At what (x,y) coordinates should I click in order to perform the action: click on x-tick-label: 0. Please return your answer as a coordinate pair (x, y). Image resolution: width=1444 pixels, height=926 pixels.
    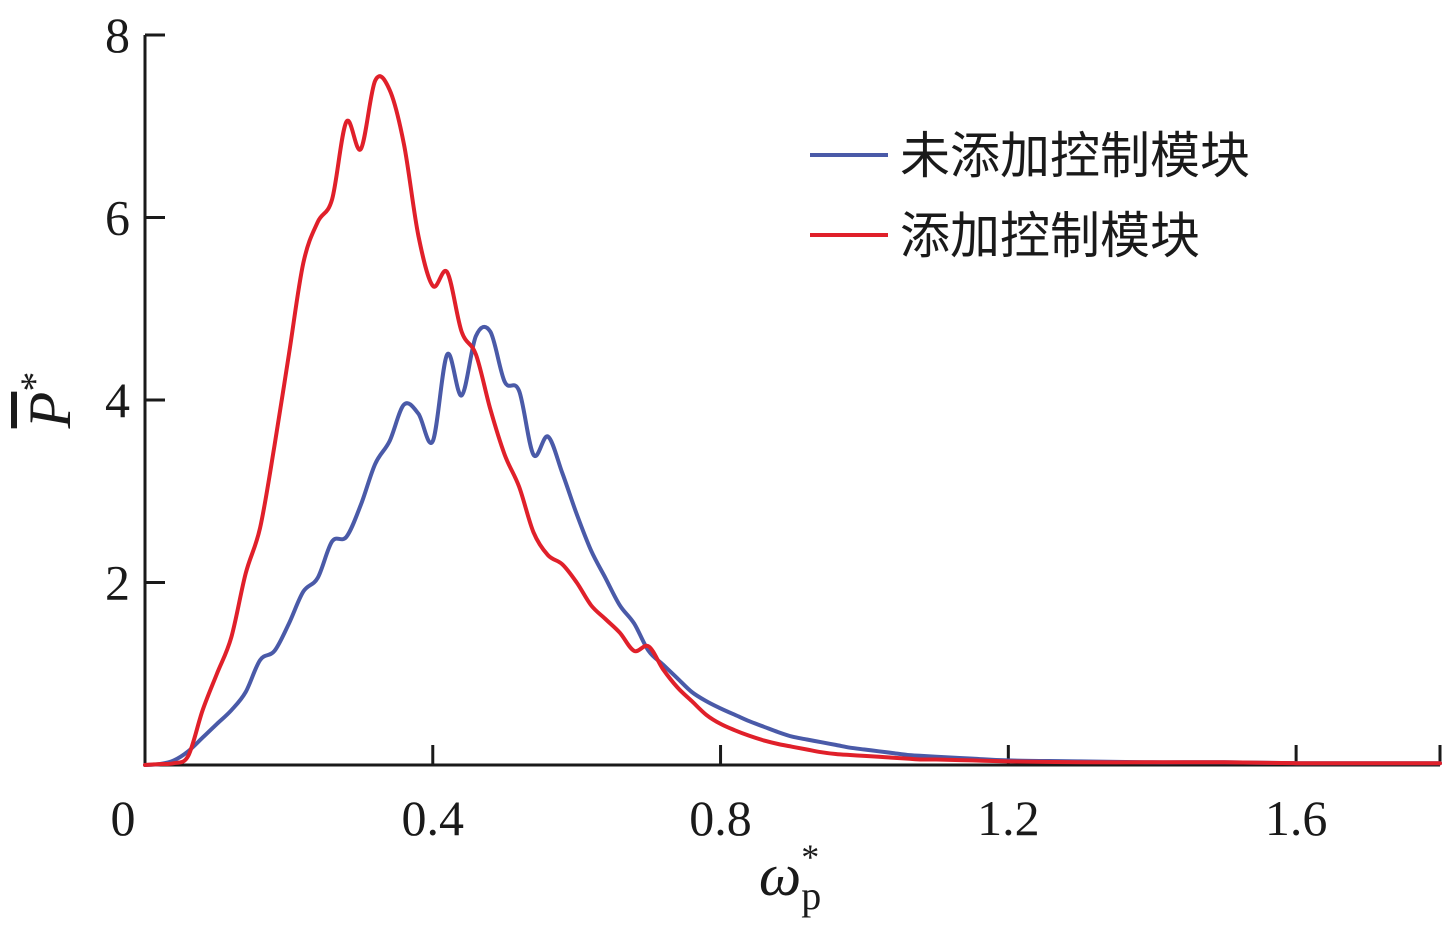
    Looking at the image, I should click on (123, 818).